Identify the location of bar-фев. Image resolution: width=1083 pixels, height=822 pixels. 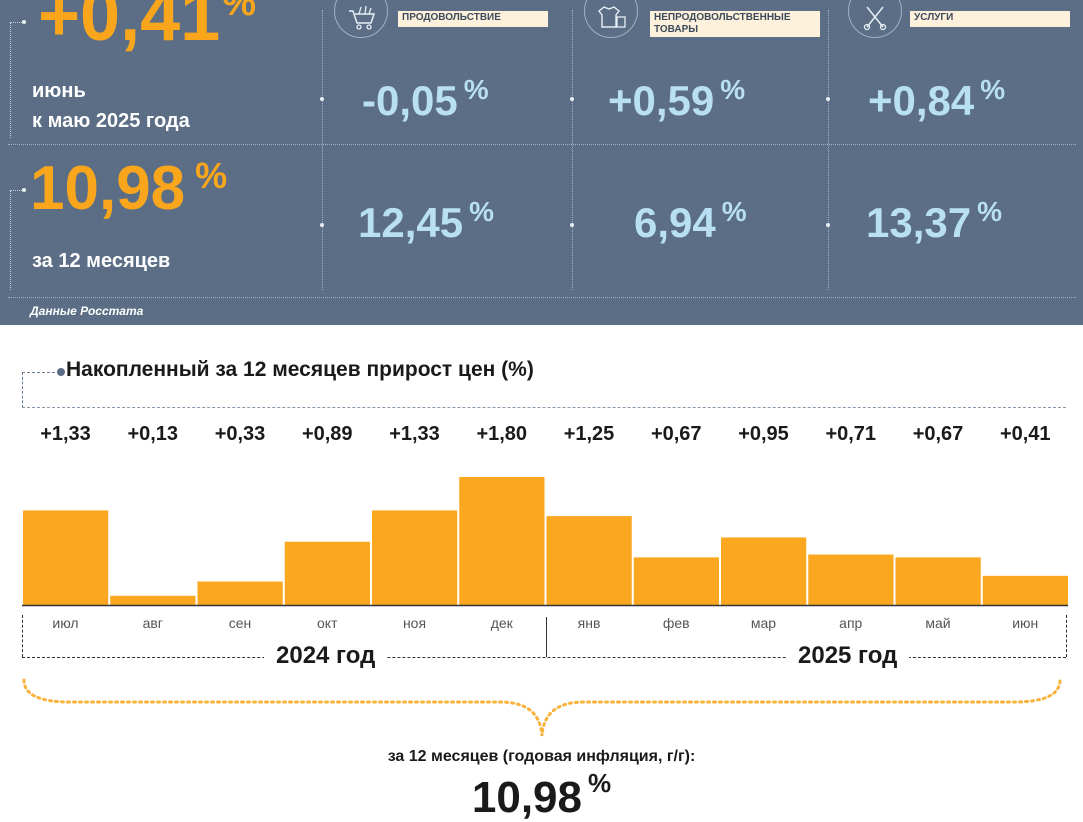
(676, 581).